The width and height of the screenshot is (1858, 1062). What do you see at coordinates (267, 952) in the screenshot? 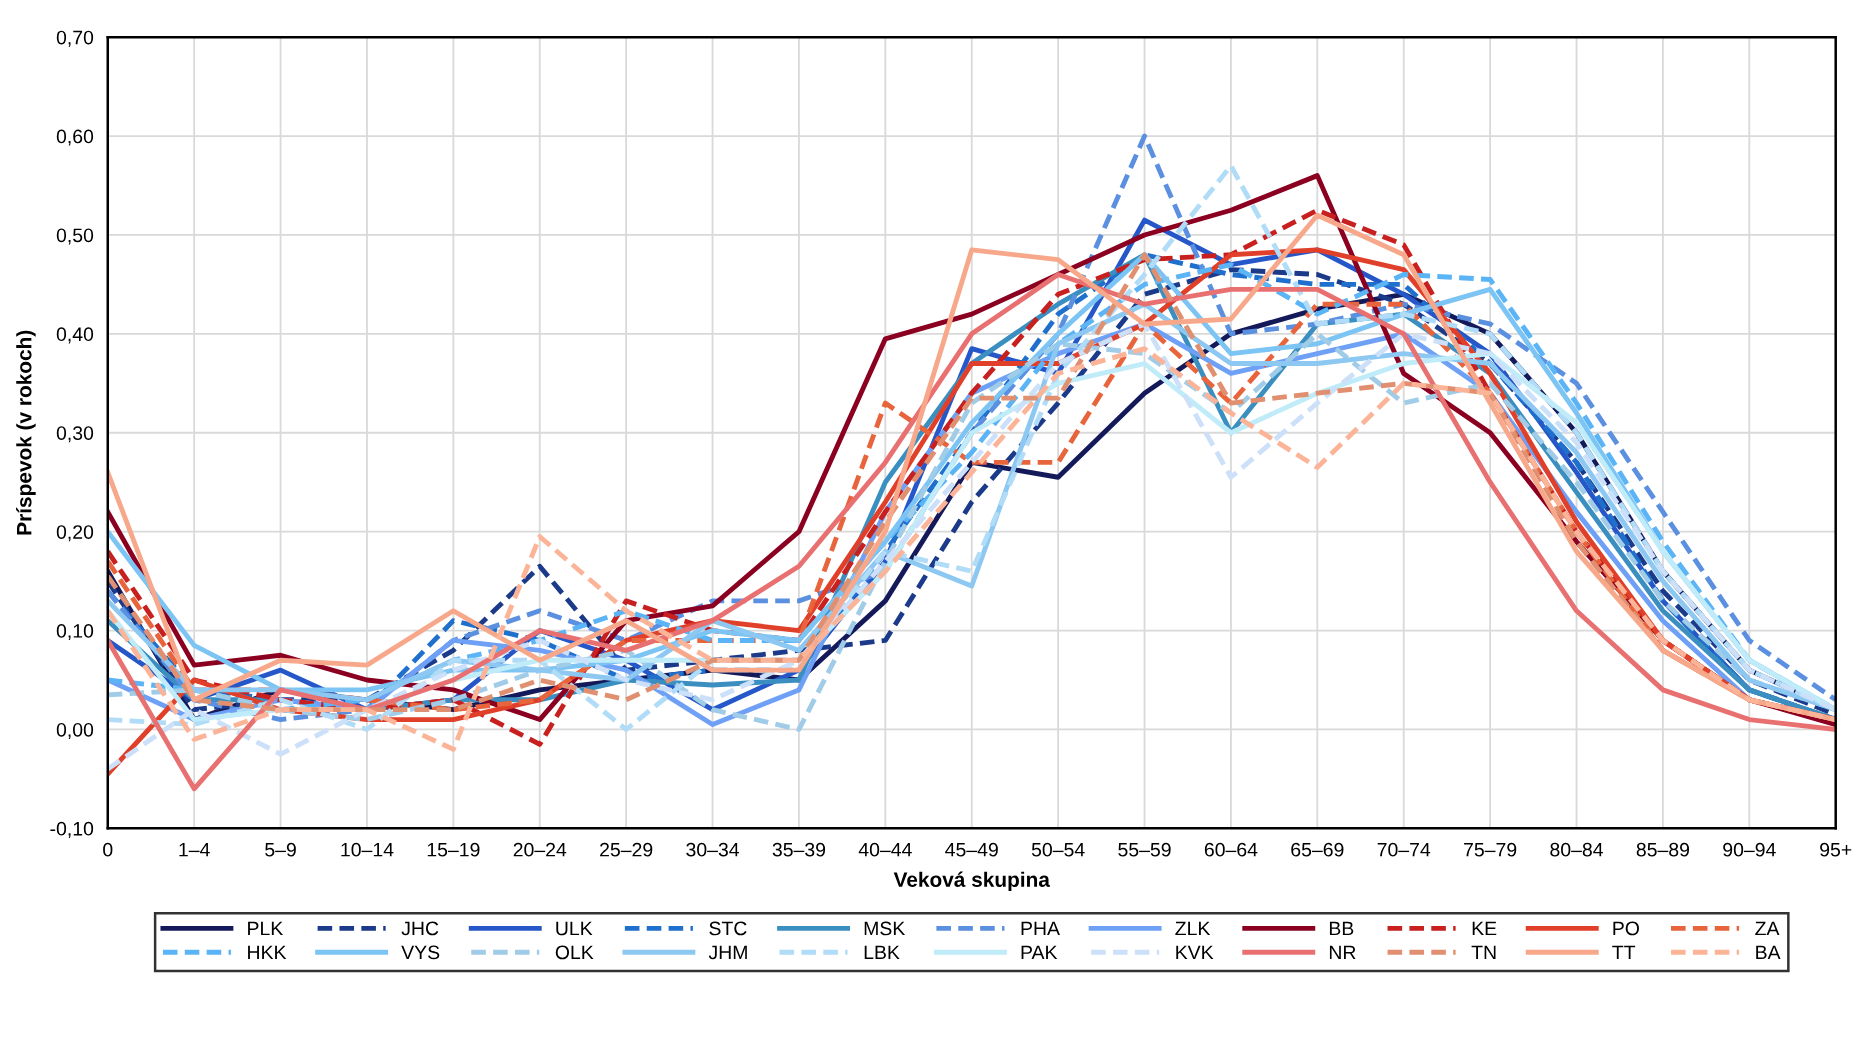
I see `legend-label: HKK` at bounding box center [267, 952].